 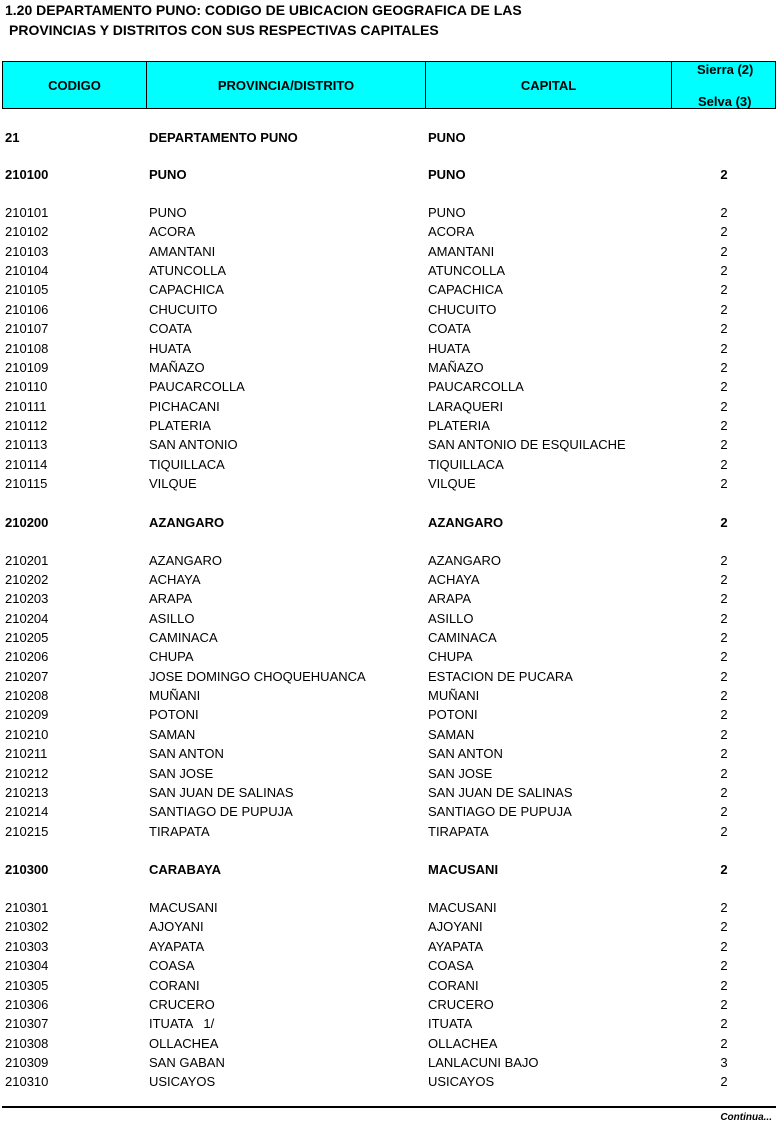 I want to click on cell: 210109, so click(x=27, y=367).